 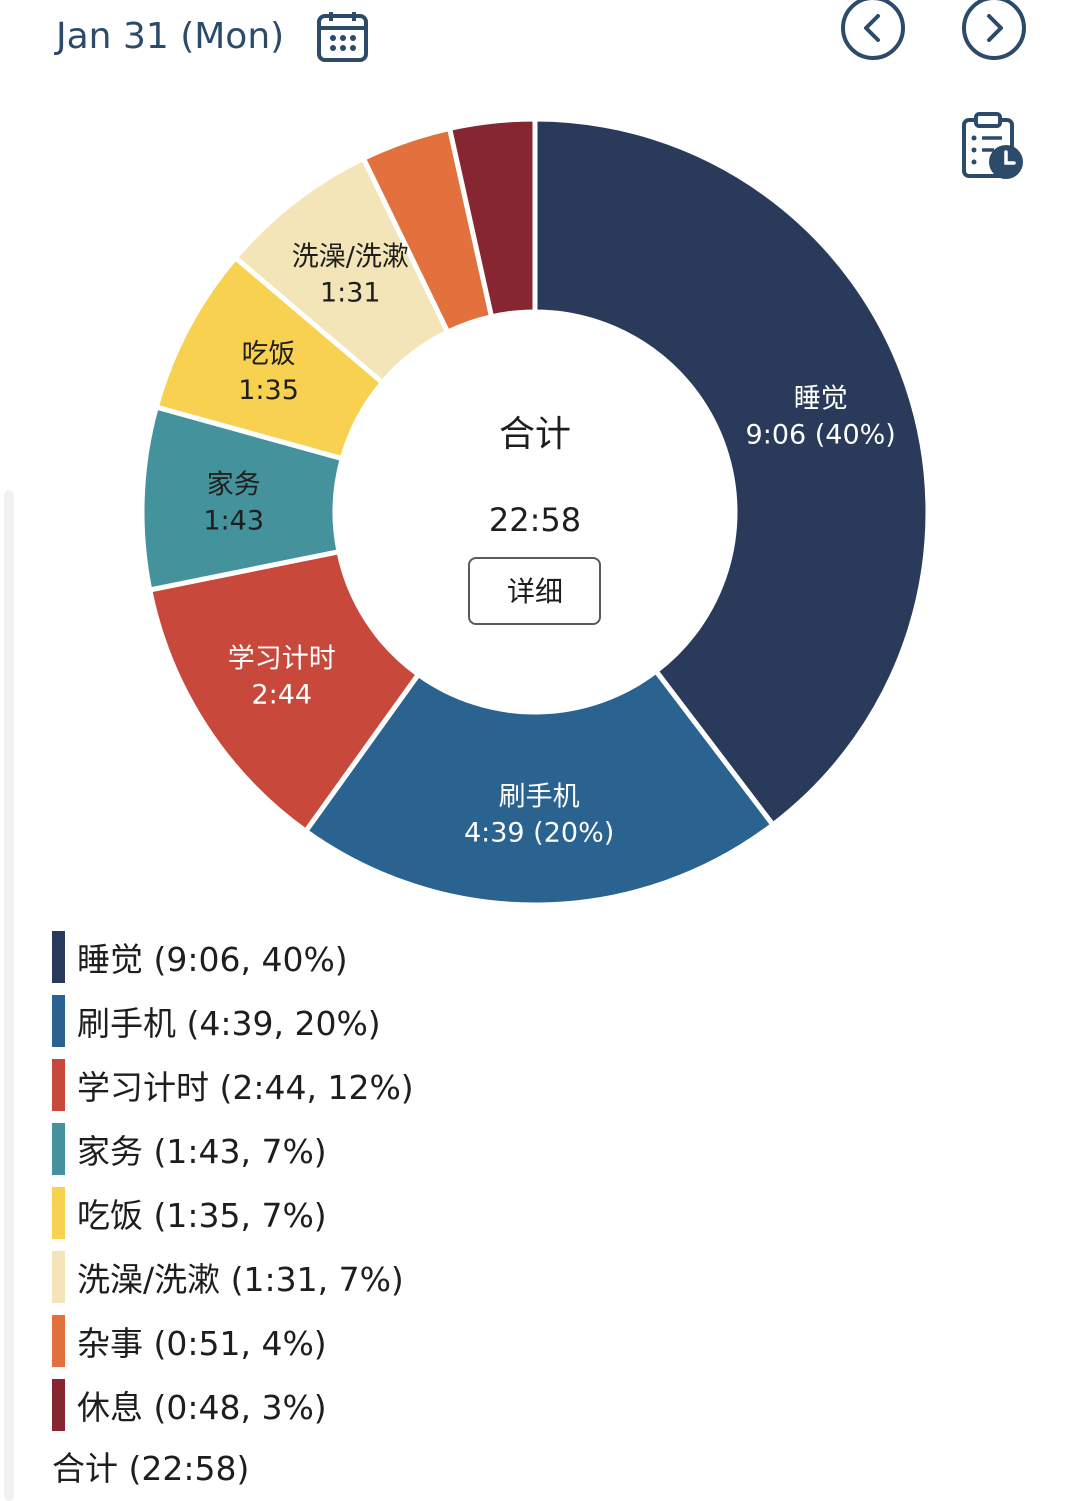 I want to click on slice-label-name: 家务, so click(x=234, y=484).